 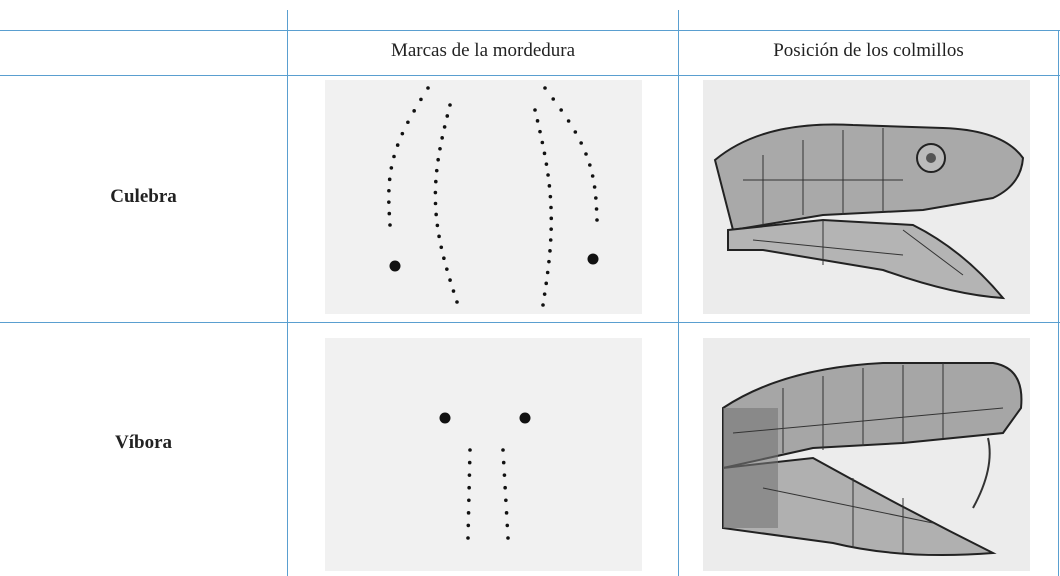 I want to click on row-label: Culebra, so click(x=143, y=196).